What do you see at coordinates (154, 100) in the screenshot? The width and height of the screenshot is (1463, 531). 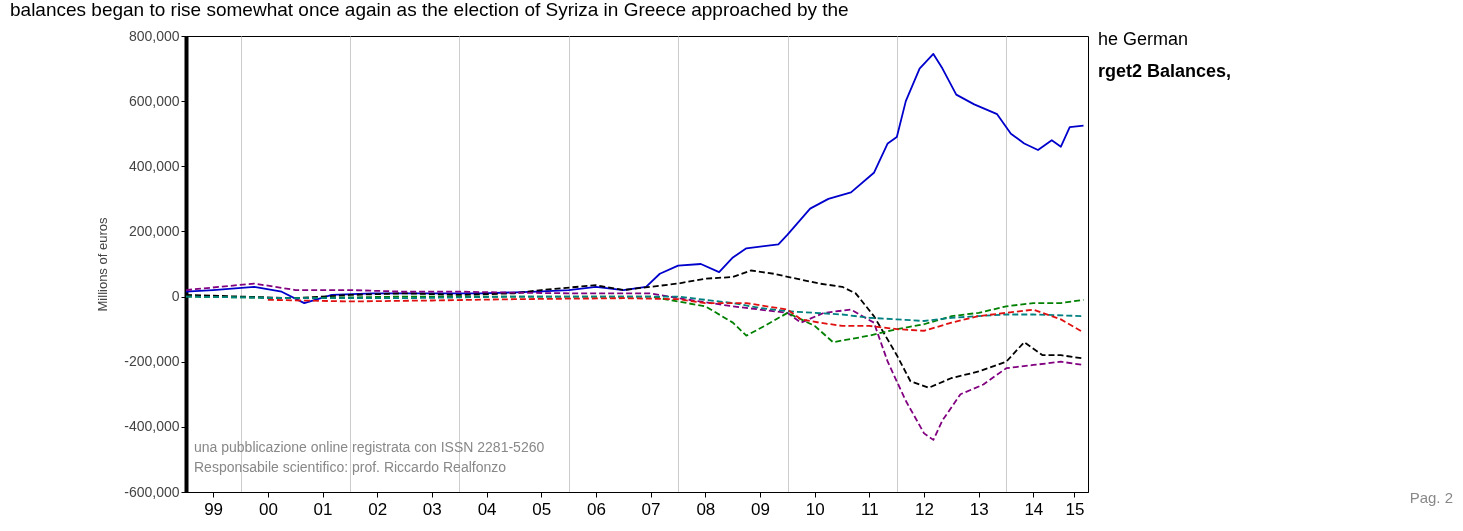 I see `y-tick-label: 600,000` at bounding box center [154, 100].